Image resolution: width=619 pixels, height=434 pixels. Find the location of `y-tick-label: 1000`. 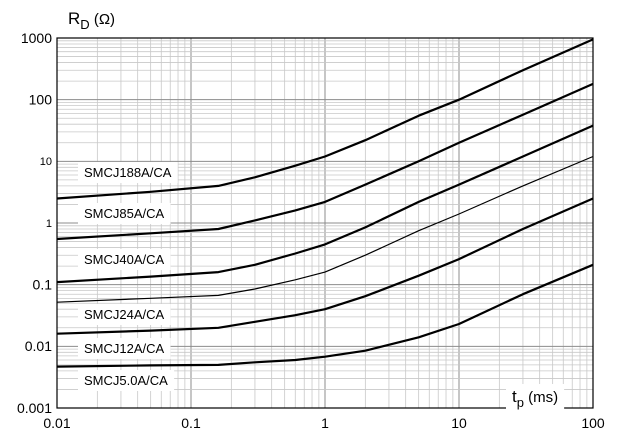

y-tick-label: 1000 is located at coordinates (36, 38).